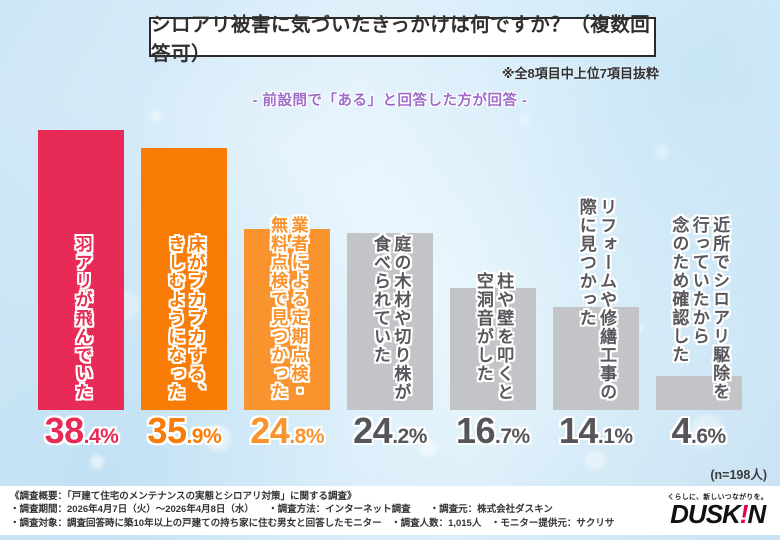 The height and width of the screenshot is (540, 780). I want to click on logo-wordmark: DUSK!N, so click(718, 514).